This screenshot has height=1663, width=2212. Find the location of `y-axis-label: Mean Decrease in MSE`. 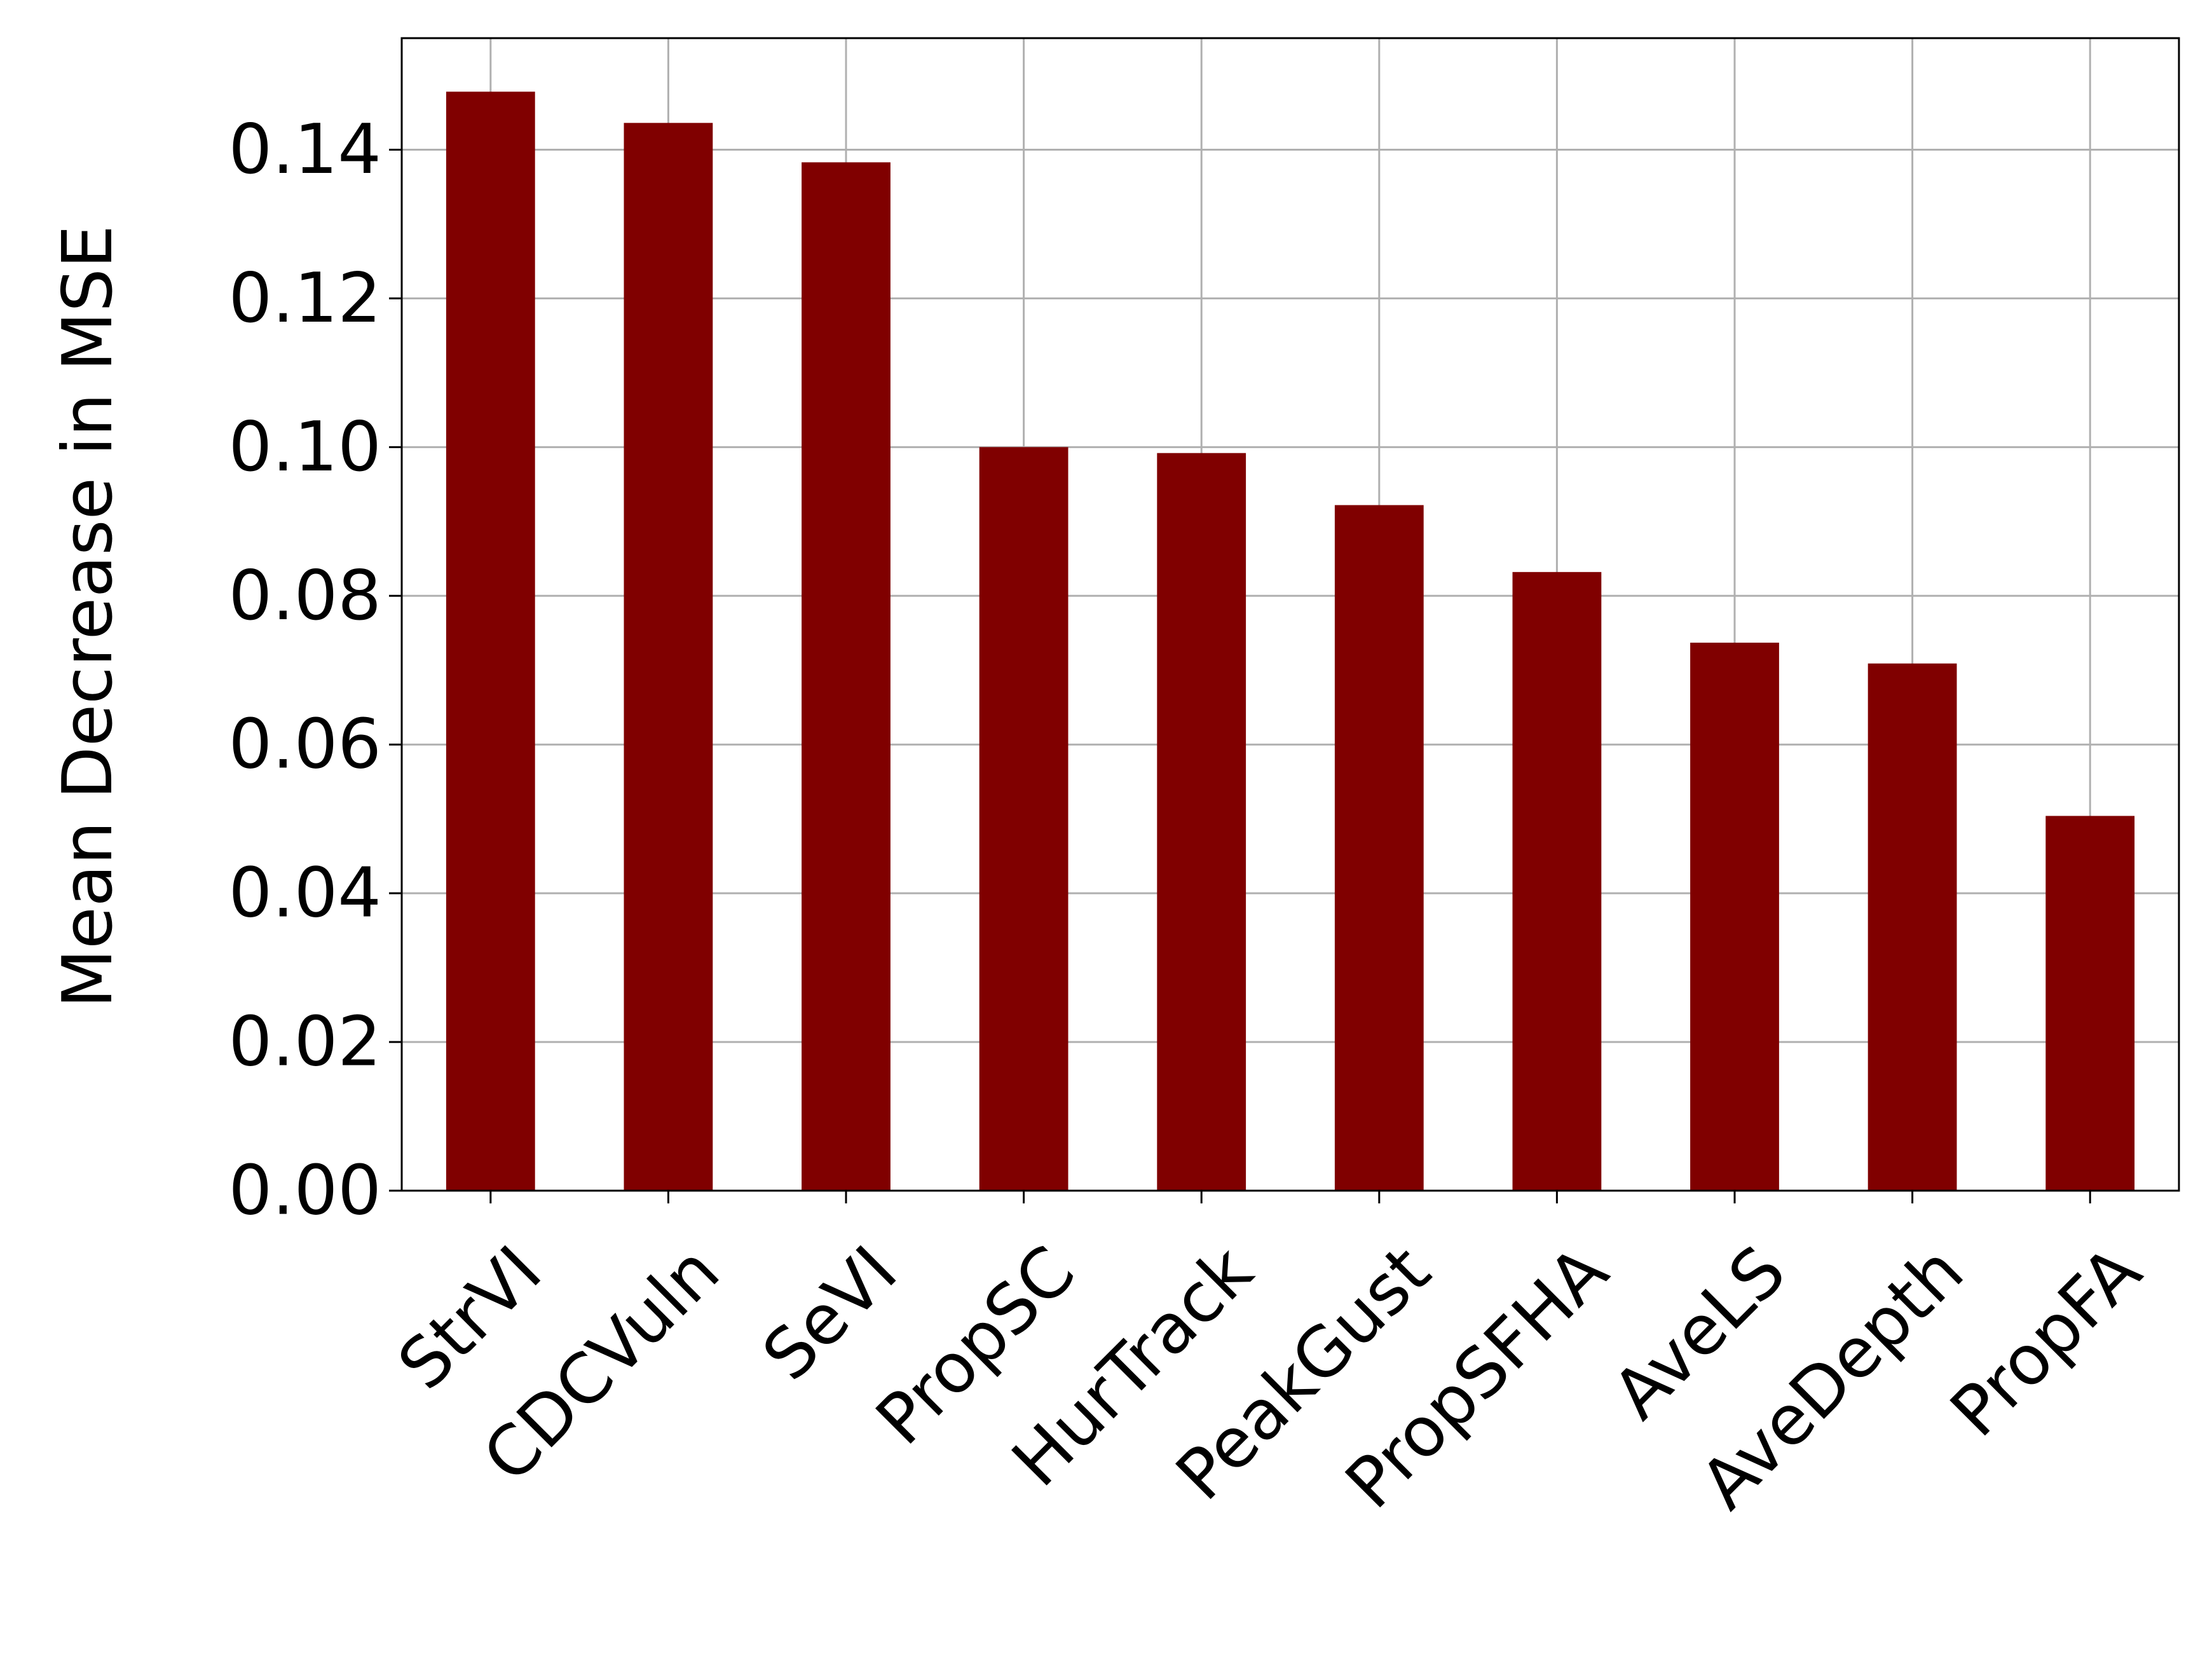

y-axis-label: Mean Decrease in MSE is located at coordinates (88, 616).